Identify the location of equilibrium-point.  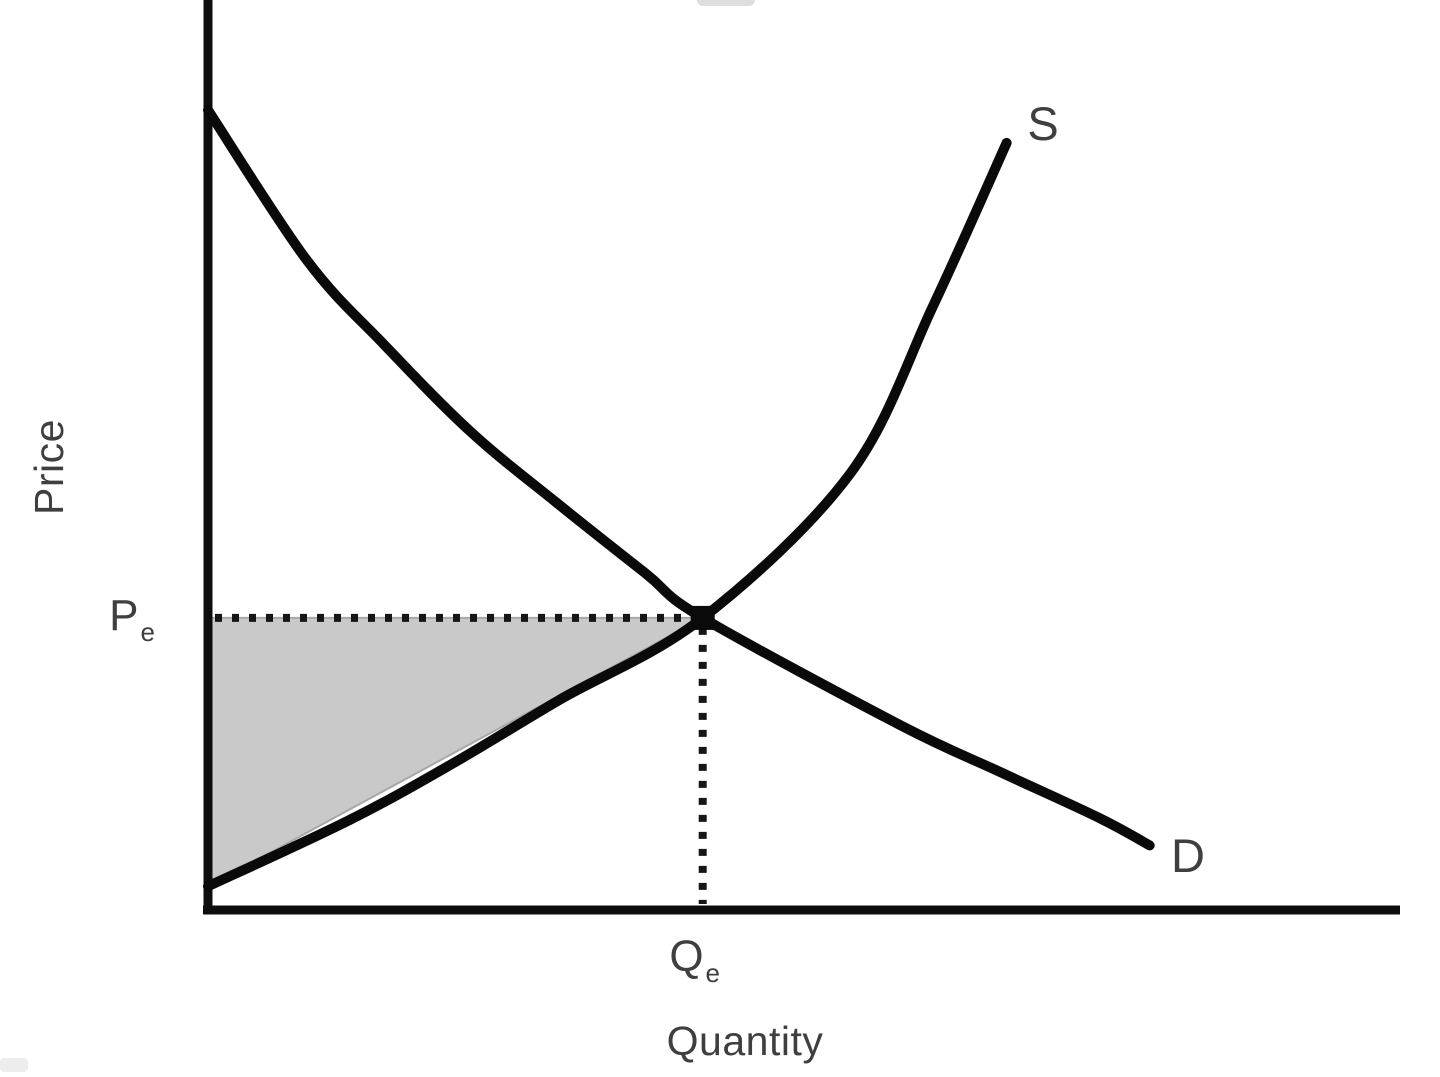
(702, 617).